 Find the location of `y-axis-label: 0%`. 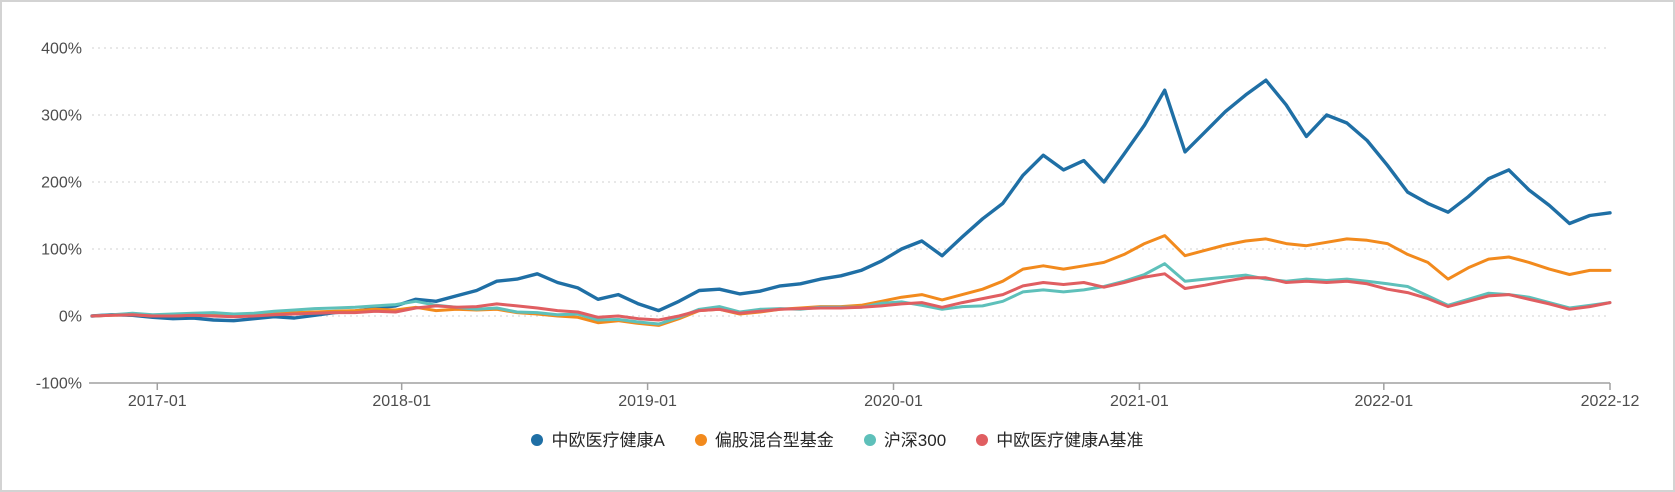

y-axis-label: 0% is located at coordinates (70, 317).